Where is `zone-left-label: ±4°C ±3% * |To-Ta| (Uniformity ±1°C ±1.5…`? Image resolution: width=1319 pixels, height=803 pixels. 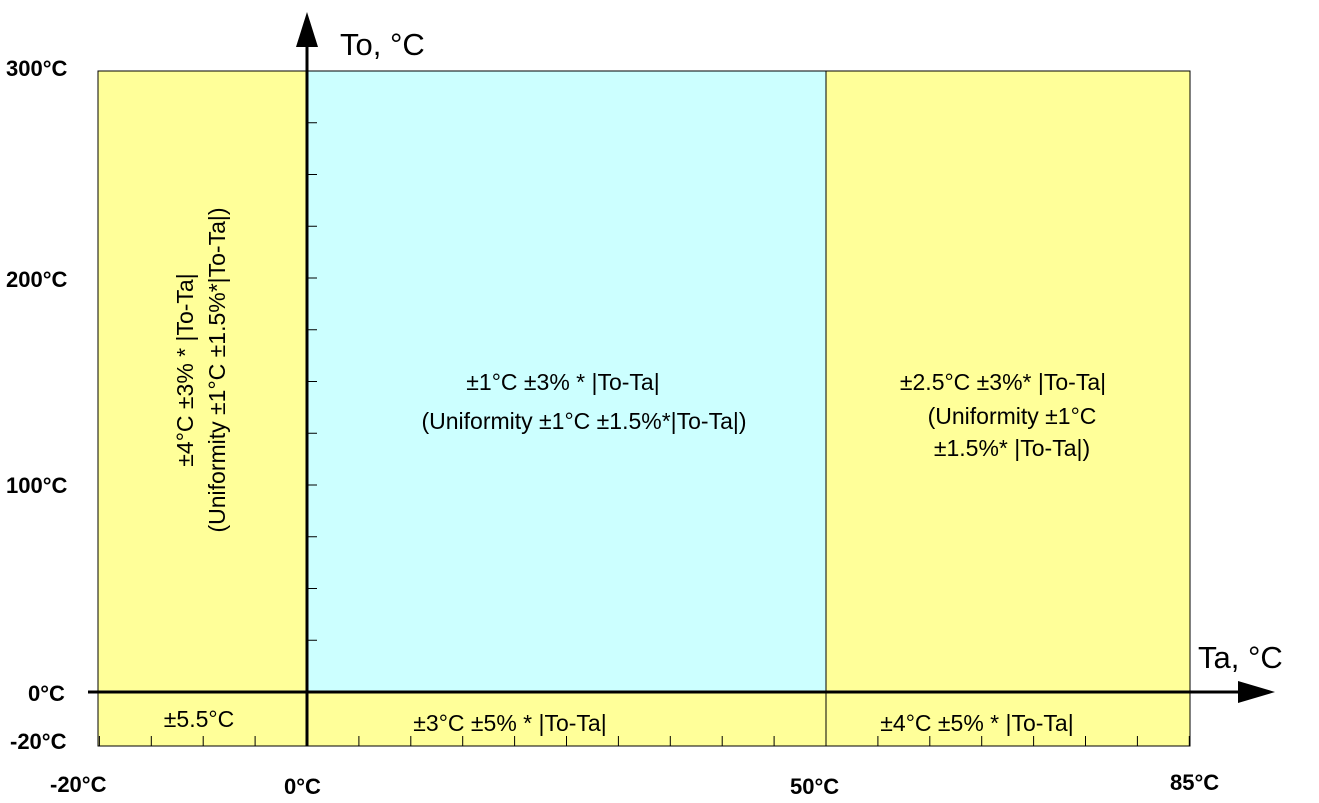 zone-left-label: ±4°C ±3% * |To-Ta| (Uniformity ±1°C ±1.5… is located at coordinates (201, 369).